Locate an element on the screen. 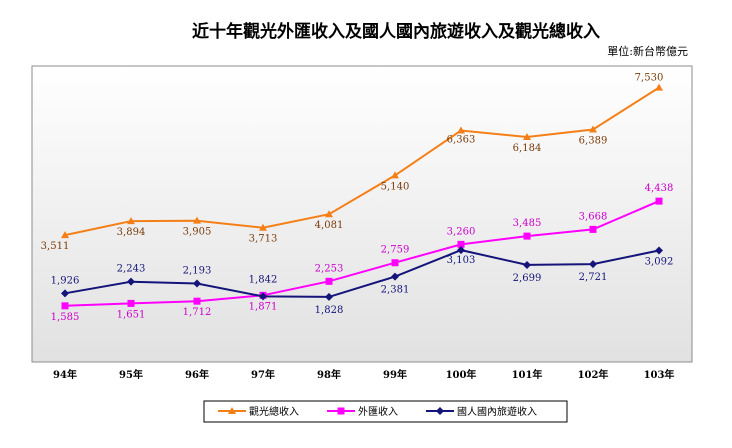 This screenshot has height=448, width=732. legend-items: 觀光總收入 外匯收入 國人國內旅遊收入 is located at coordinates (377, 411).